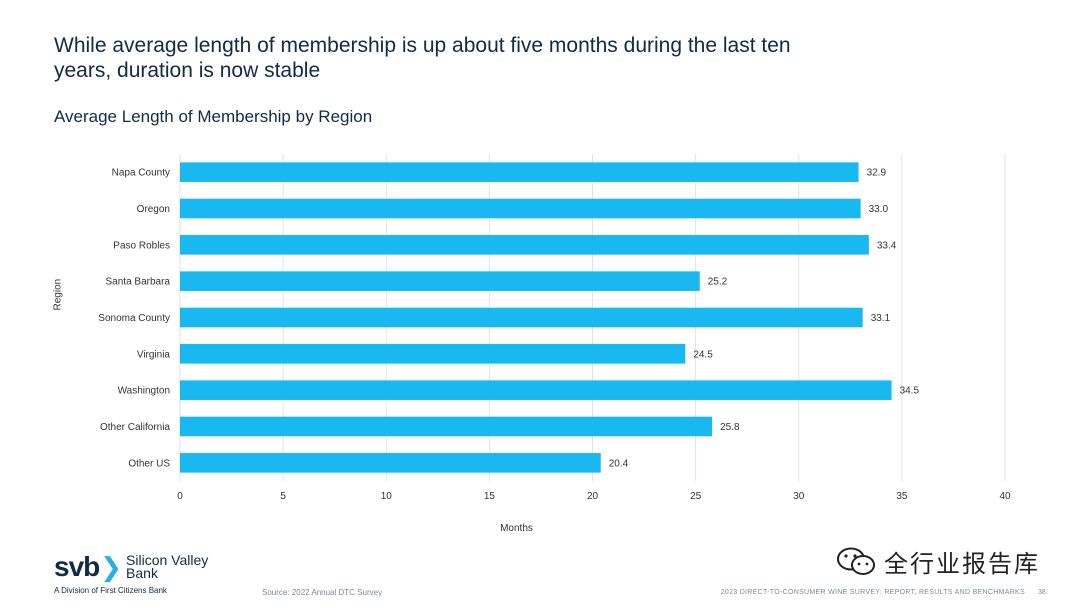 This screenshot has height=608, width=1080. Describe the element at coordinates (141, 173) in the screenshot. I see `category-label: Napa County` at that location.